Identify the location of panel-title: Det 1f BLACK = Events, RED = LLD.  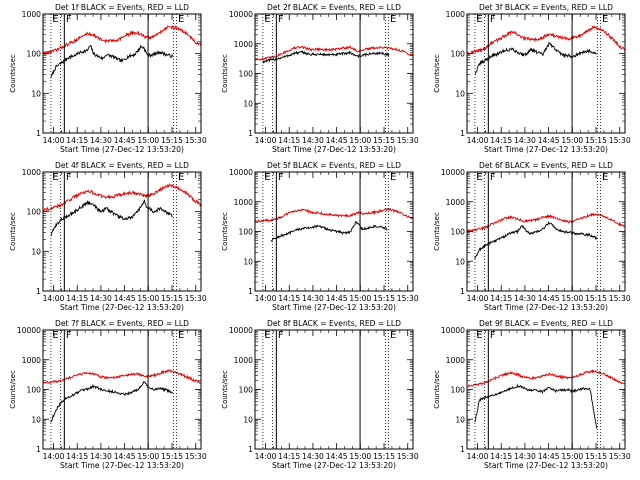
(122, 7).